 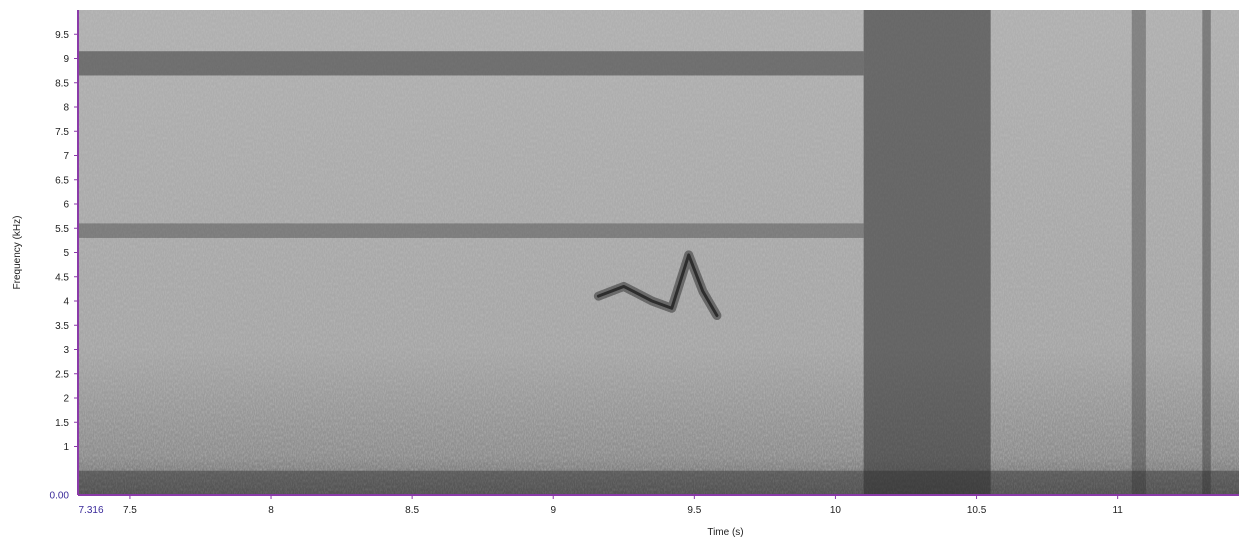 What do you see at coordinates (725, 532) in the screenshot?
I see `x-axis-title: Time (s)` at bounding box center [725, 532].